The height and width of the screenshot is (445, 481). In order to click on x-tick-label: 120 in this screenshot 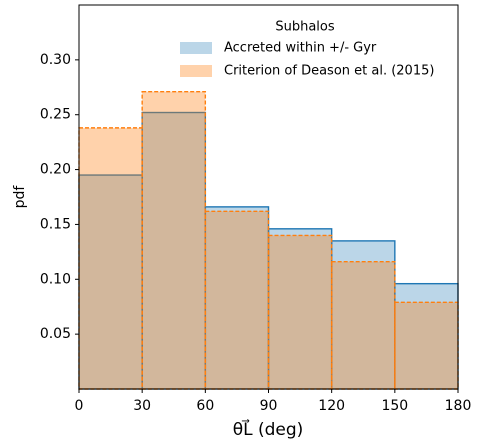, I will do `click(331, 406)`.